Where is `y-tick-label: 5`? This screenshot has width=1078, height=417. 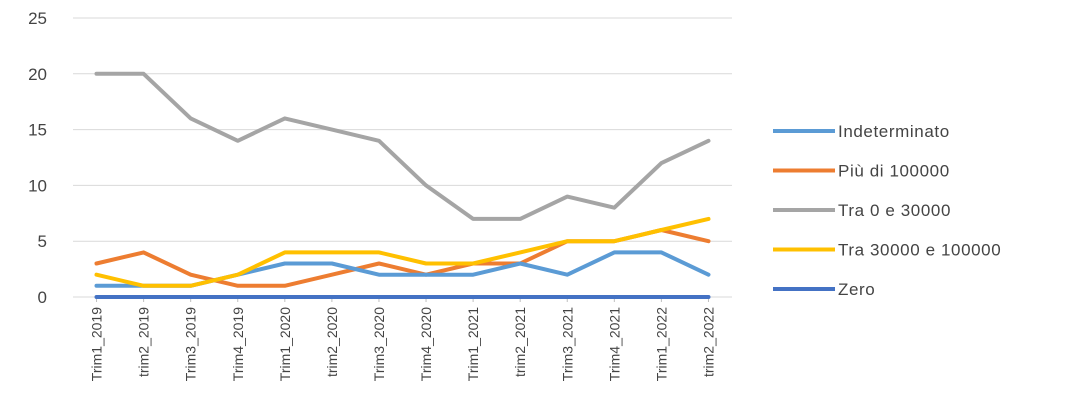
y-tick-label: 5 is located at coordinates (42, 241).